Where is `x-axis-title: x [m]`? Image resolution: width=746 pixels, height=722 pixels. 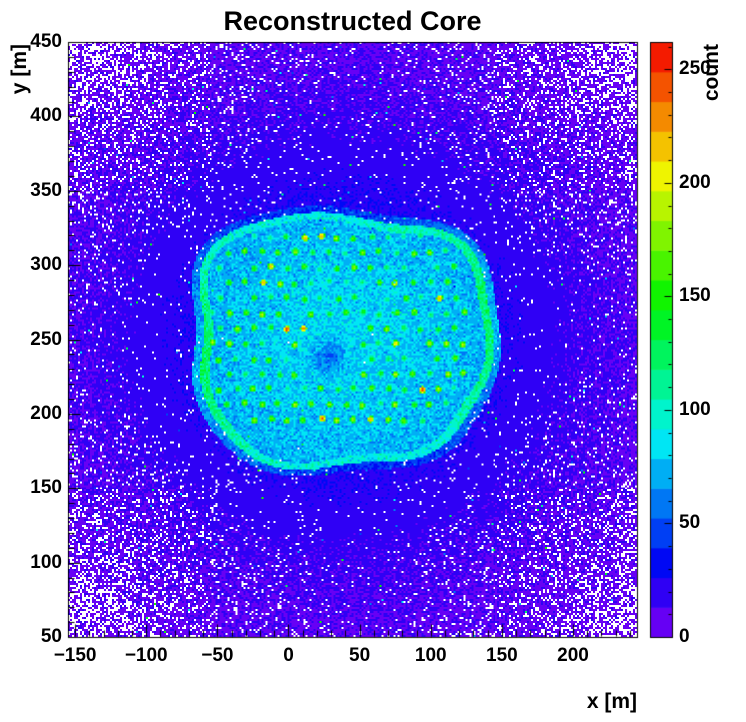 x-axis-title: x [m] is located at coordinates (611, 701).